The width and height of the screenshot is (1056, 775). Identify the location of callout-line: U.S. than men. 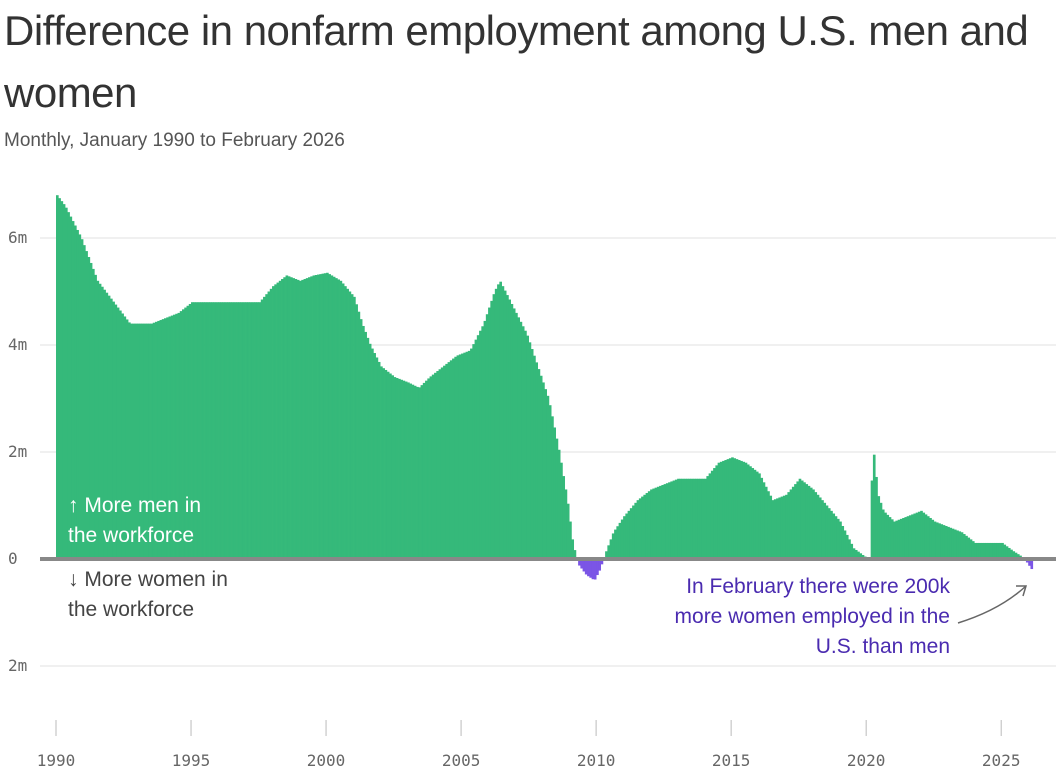
(883, 646).